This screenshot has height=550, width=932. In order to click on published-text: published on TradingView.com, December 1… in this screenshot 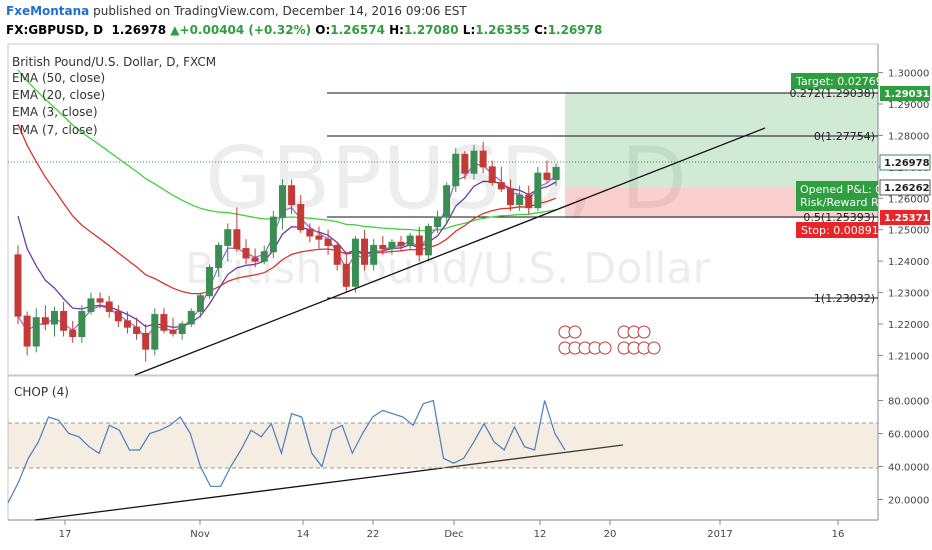, I will do `click(280, 11)`.